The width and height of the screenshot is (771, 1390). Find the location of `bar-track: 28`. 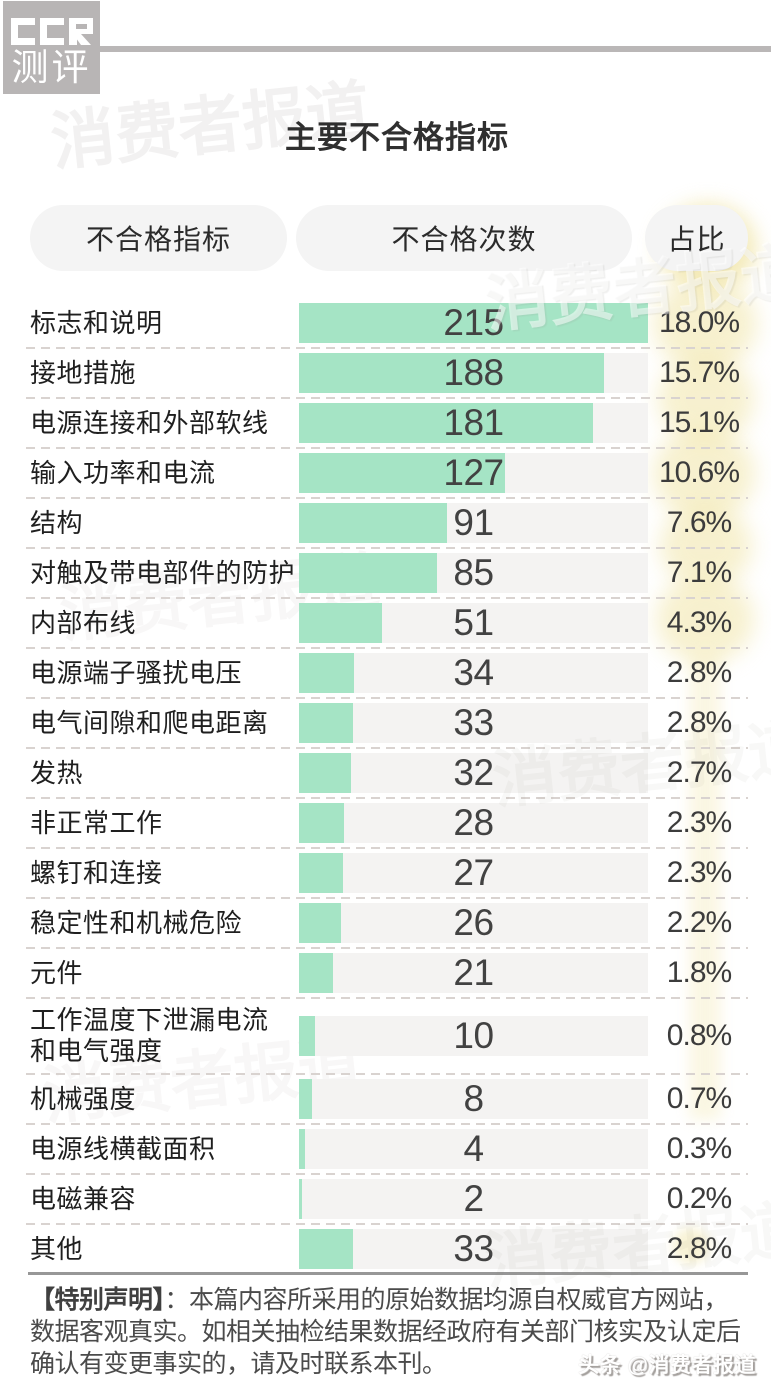

bar-track: 28 is located at coordinates (473, 822).